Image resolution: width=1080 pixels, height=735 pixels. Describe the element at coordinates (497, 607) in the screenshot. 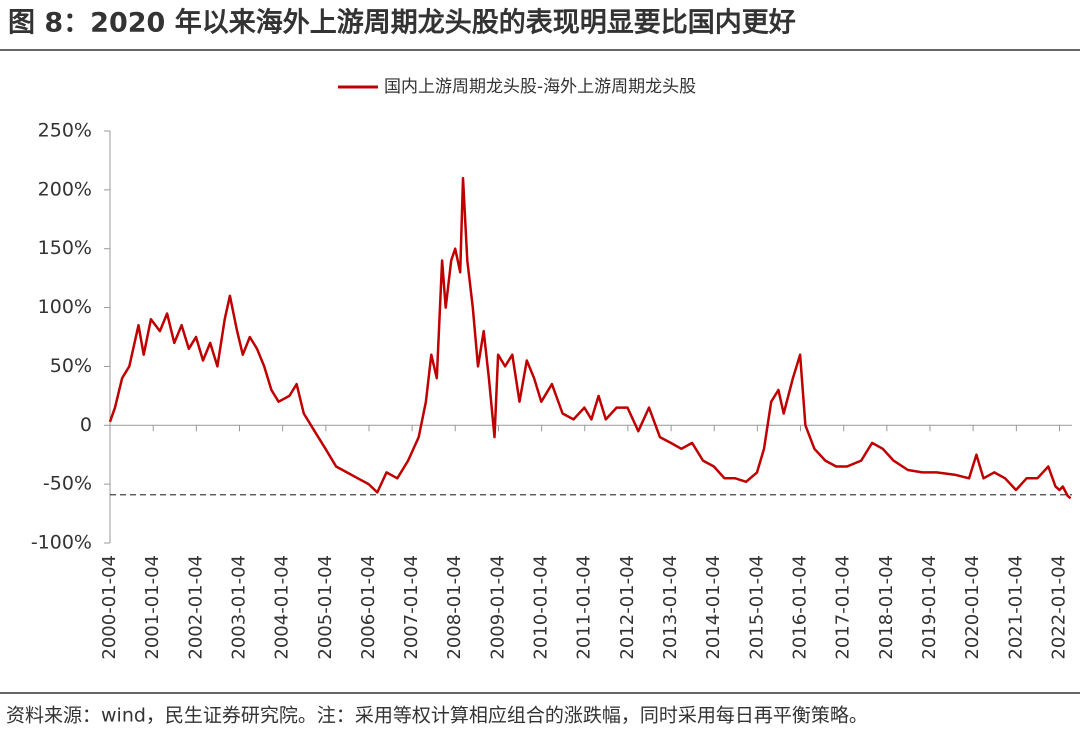

I see `x-tick-label: 2009-01-04` at that location.